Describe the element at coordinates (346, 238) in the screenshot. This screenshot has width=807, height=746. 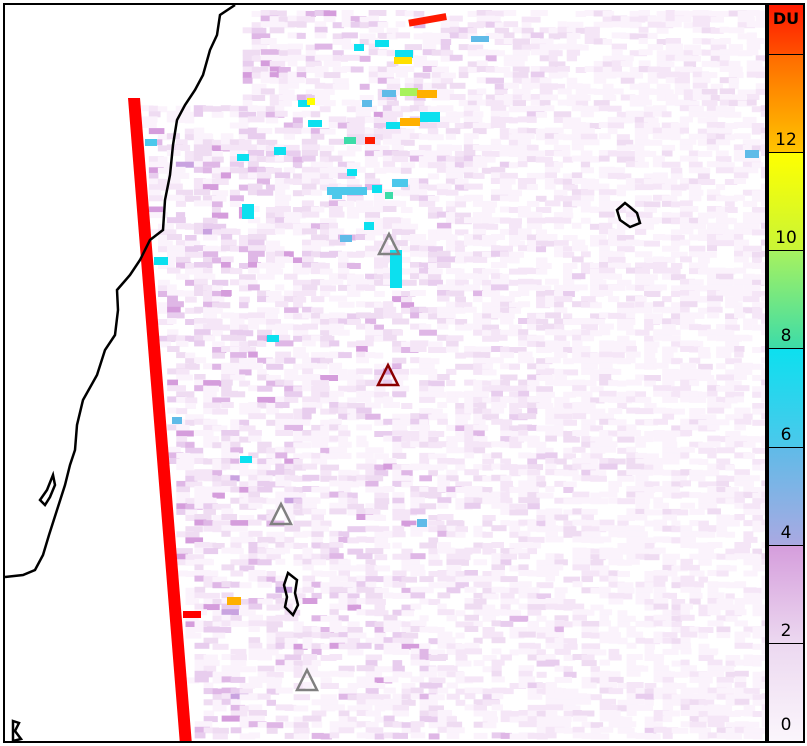
I see `so2-high-pixel` at that location.